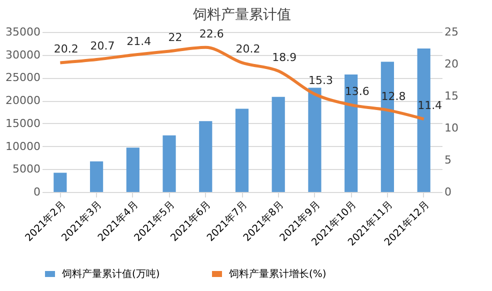 This screenshot has height=291, width=492. Describe the element at coordinates (451, 32) in the screenshot. I see `y2-tick-label: 25` at that location.